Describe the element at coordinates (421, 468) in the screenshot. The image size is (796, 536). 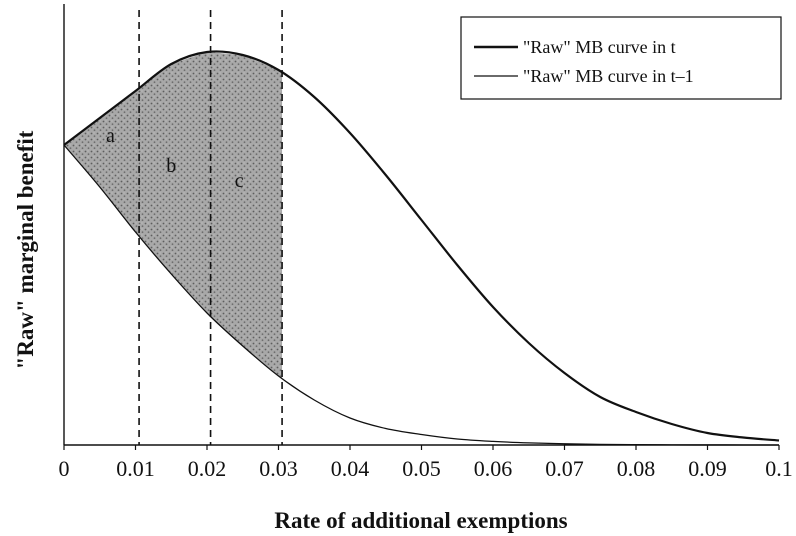
I see `x-tick-label: 0.05` at that location.